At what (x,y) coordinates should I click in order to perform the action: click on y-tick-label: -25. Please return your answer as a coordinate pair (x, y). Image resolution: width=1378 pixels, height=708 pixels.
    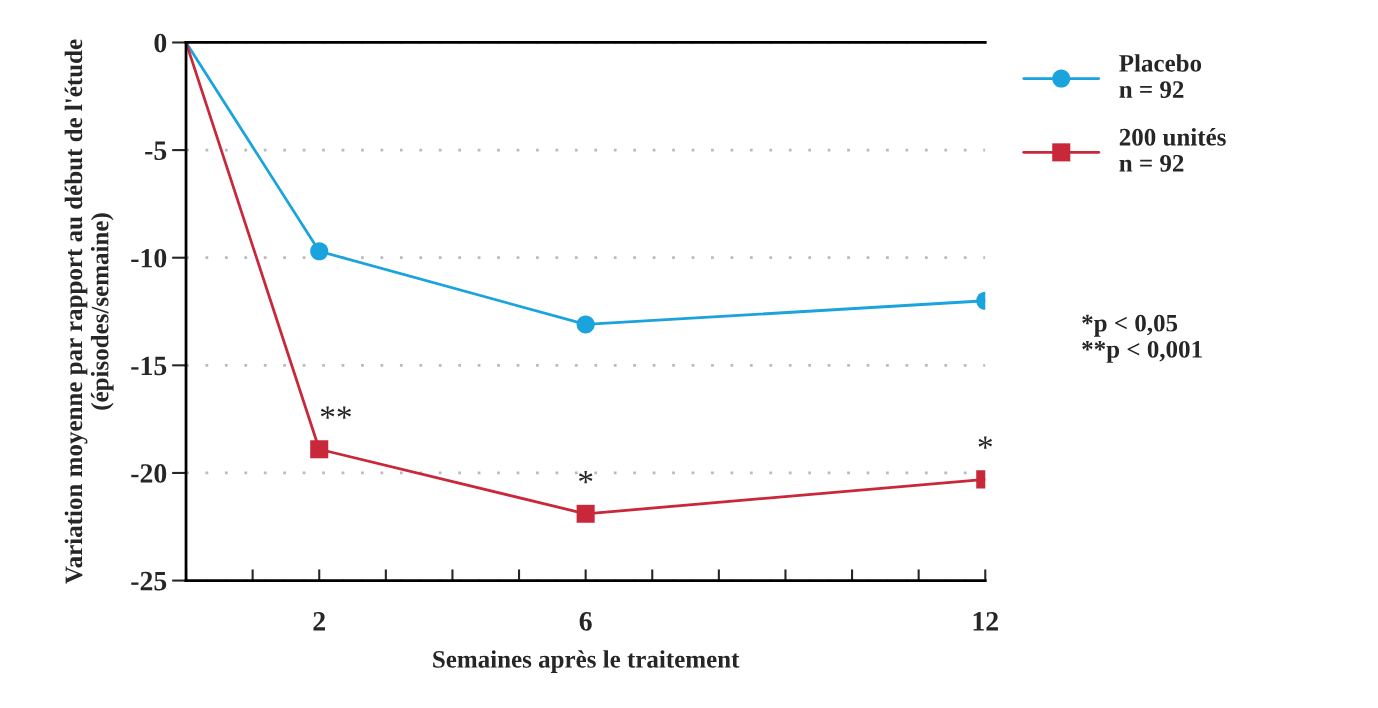
    Looking at the image, I should click on (149, 581).